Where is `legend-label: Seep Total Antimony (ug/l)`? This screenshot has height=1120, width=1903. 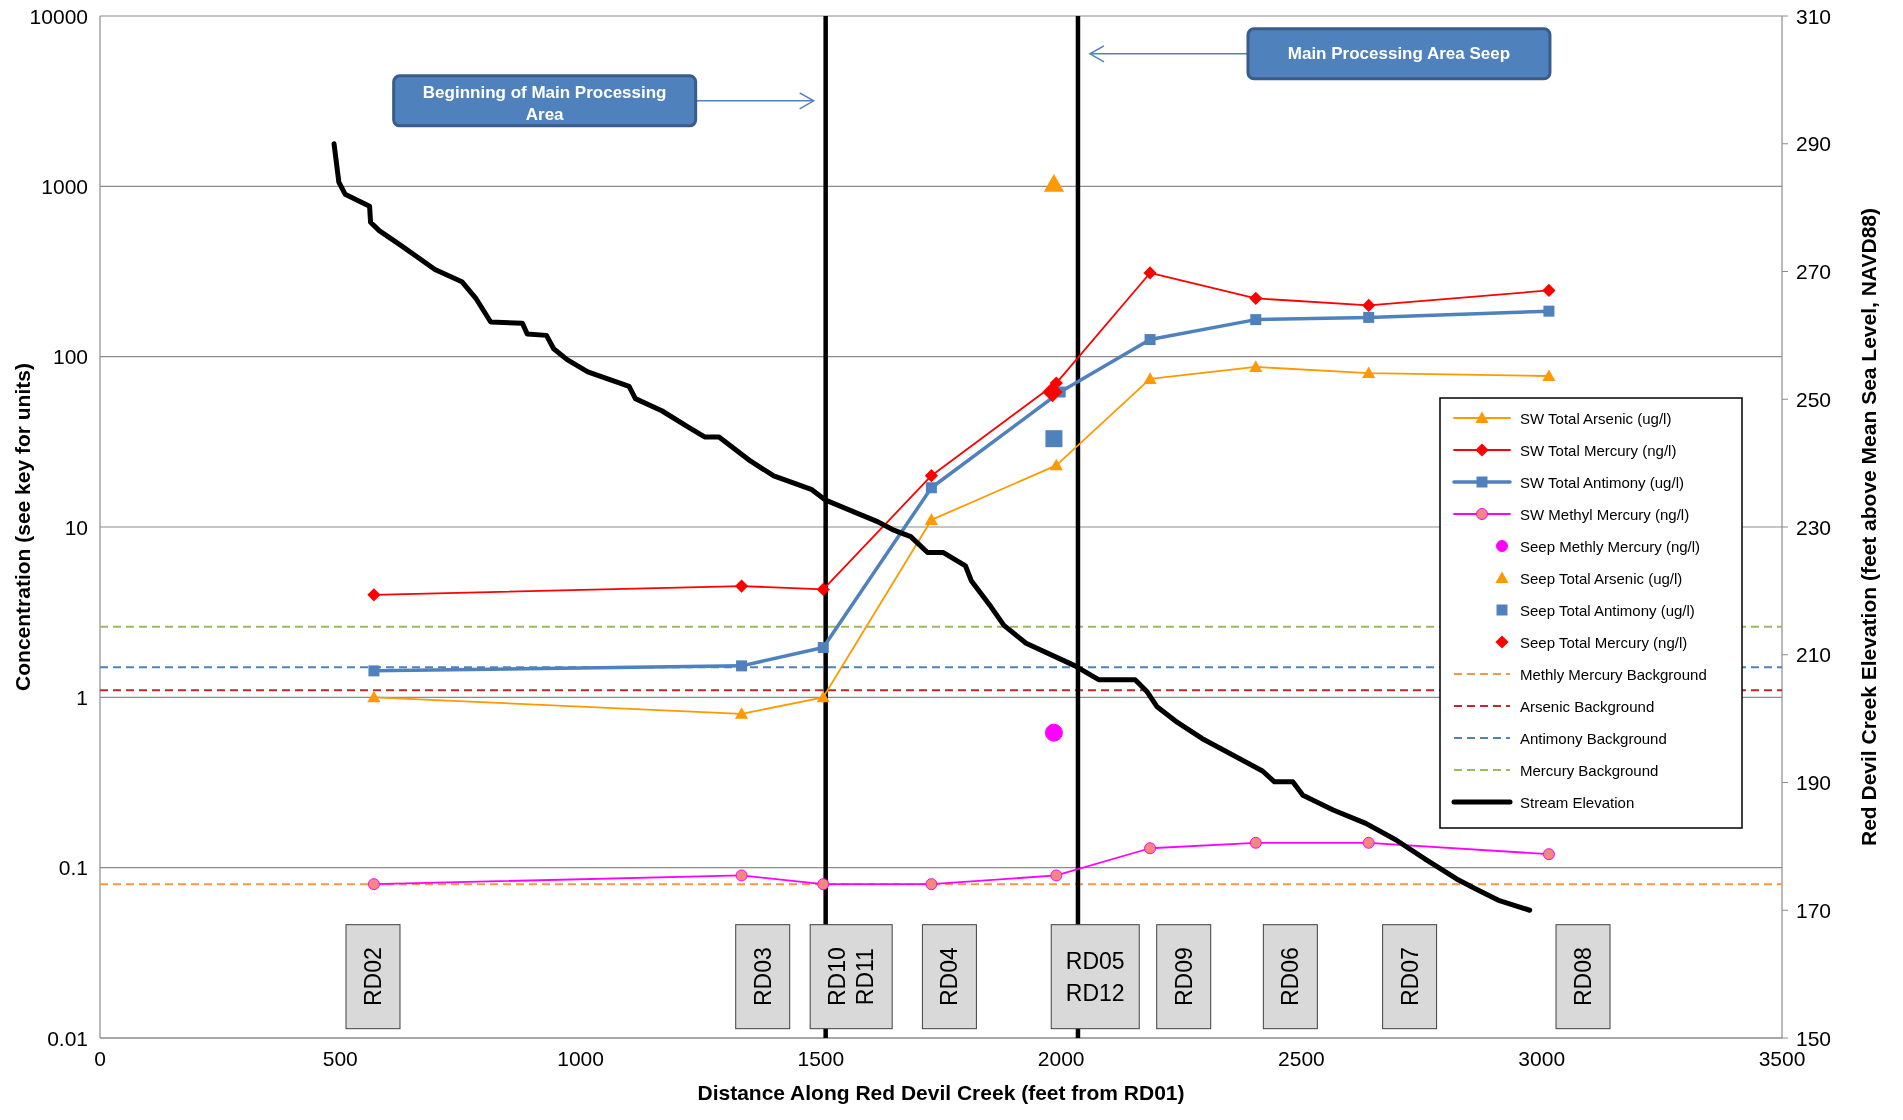 legend-label: Seep Total Antimony (ug/l) is located at coordinates (1607, 610).